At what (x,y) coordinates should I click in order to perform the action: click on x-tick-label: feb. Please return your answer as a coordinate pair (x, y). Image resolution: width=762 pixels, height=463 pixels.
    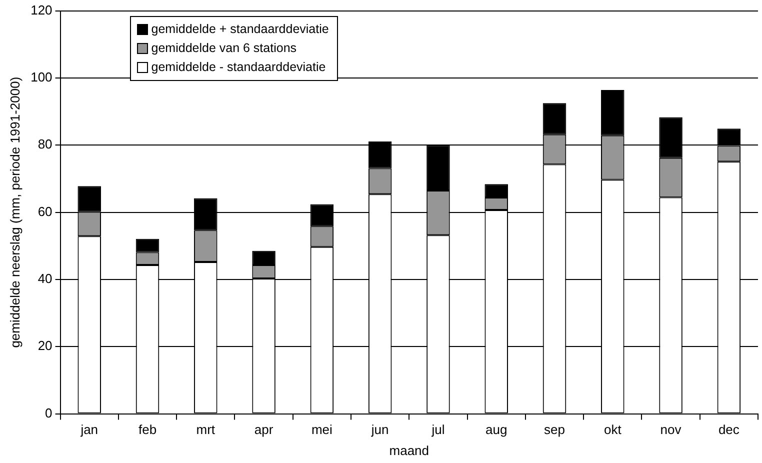
    Looking at the image, I should click on (147, 430).